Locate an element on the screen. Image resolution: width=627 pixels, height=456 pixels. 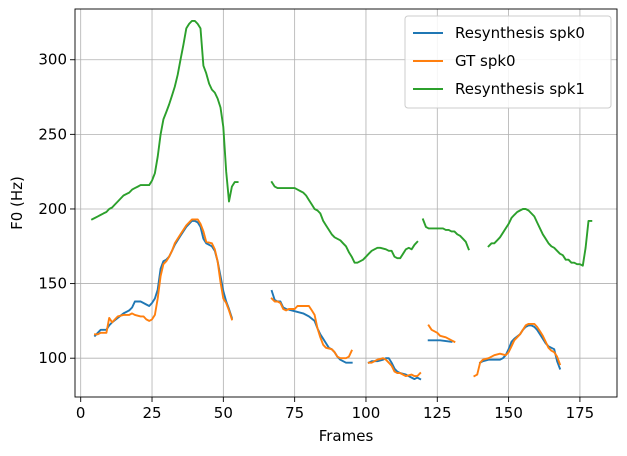
x-tick-label: 150 is located at coordinates (508, 413).